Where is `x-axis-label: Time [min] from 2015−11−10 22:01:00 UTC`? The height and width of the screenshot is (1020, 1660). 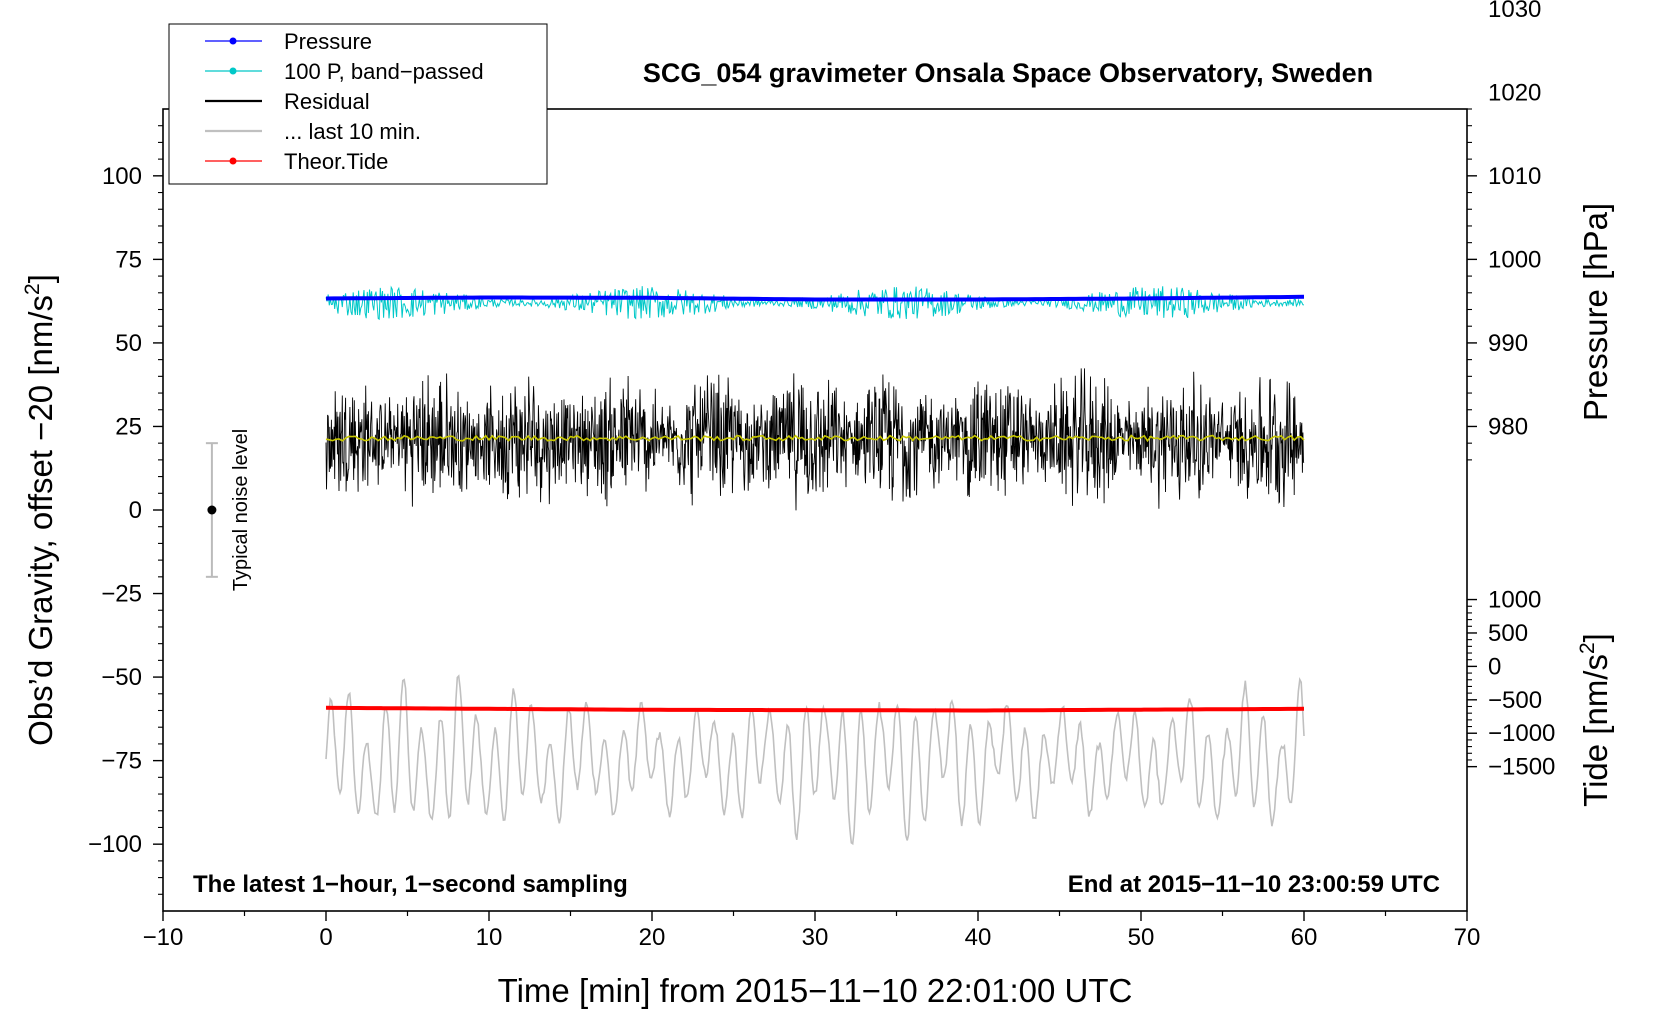
x-axis-label: Time [min] from 2015−11−10 22:01:00 UTC is located at coordinates (815, 990).